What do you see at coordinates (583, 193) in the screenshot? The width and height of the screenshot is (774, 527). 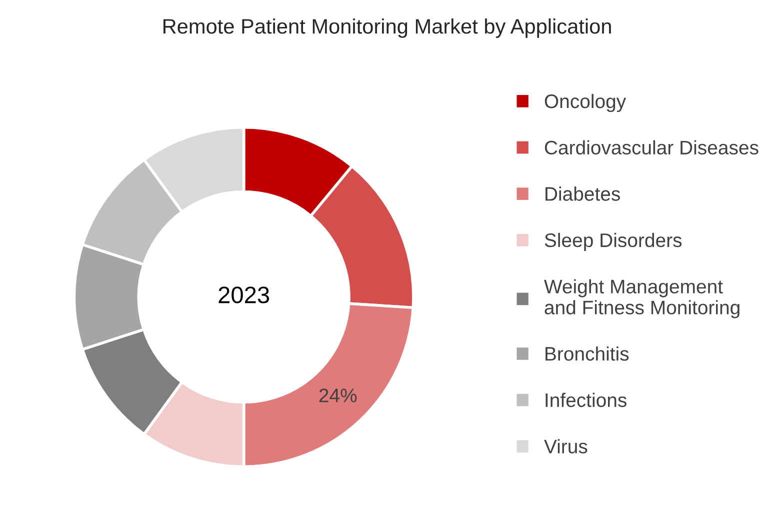 I see `legend-label: Diabetes` at bounding box center [583, 193].